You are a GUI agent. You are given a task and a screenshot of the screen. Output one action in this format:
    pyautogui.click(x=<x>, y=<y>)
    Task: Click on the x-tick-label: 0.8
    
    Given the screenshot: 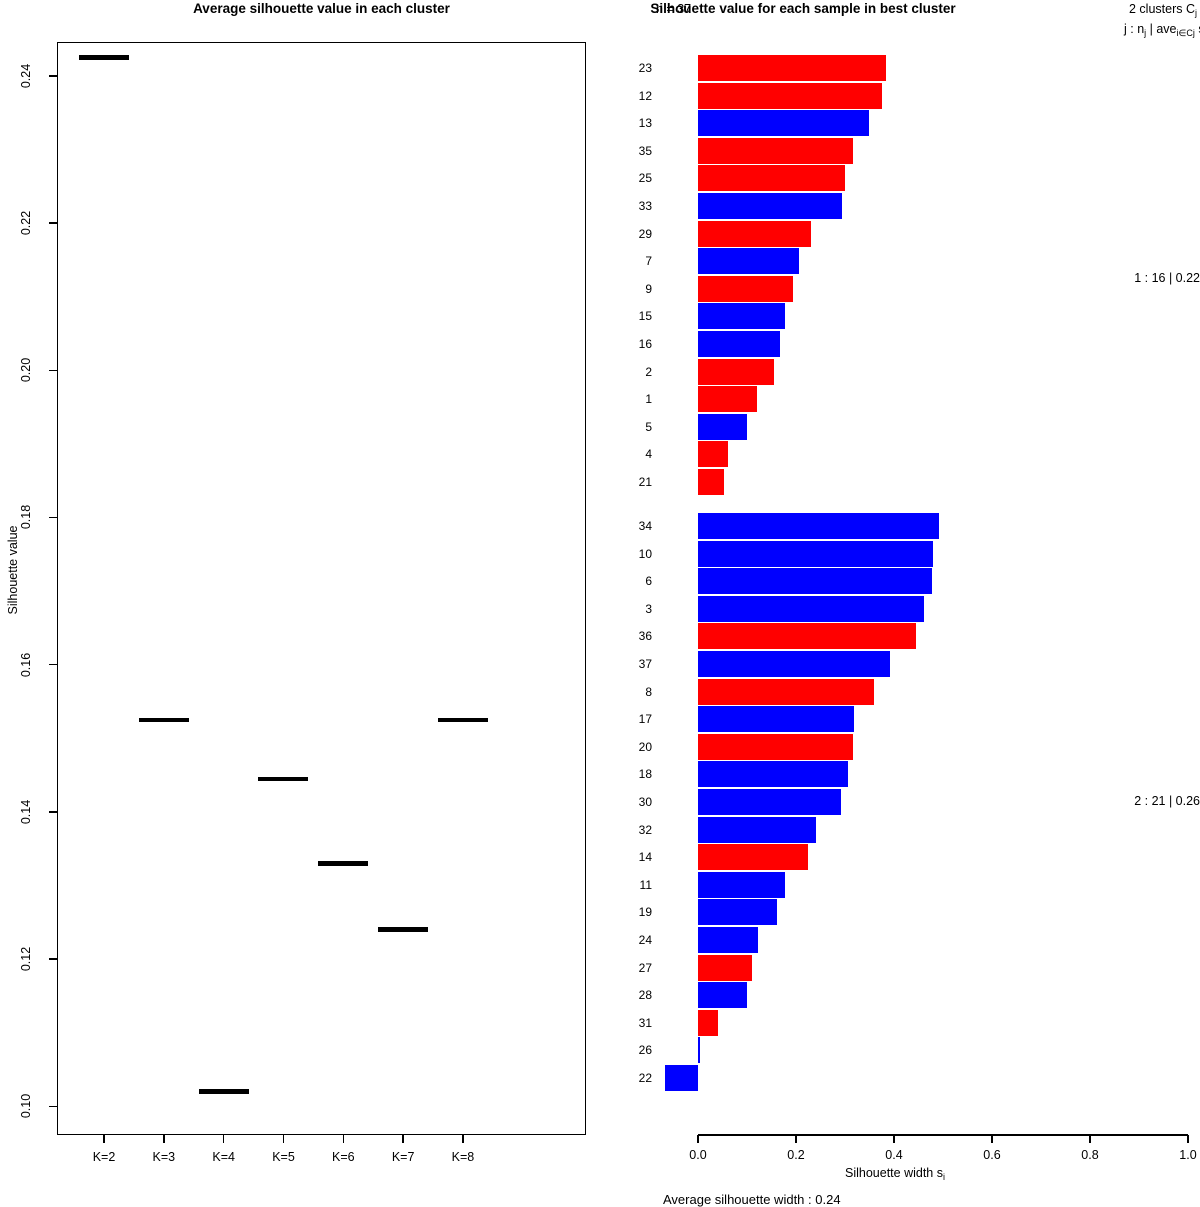 What is the action you would take?
    pyautogui.click(x=1090, y=1155)
    